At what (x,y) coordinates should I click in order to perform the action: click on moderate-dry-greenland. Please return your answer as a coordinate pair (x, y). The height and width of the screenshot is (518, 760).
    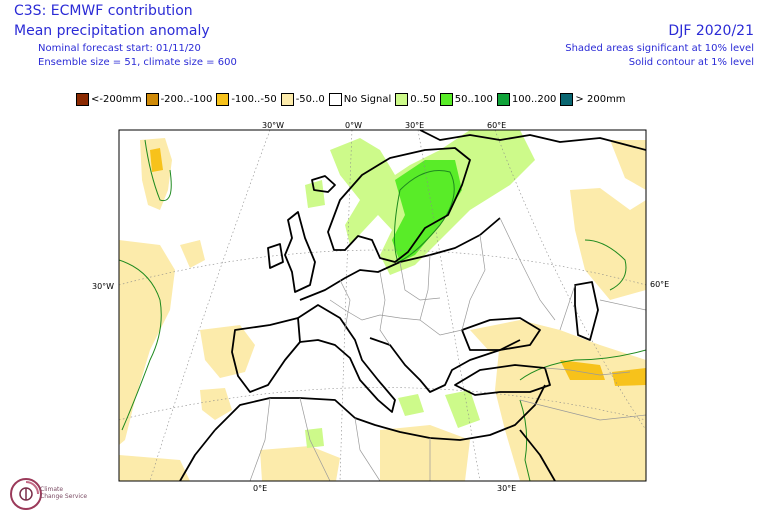
    Looking at the image, I should click on (156, 160).